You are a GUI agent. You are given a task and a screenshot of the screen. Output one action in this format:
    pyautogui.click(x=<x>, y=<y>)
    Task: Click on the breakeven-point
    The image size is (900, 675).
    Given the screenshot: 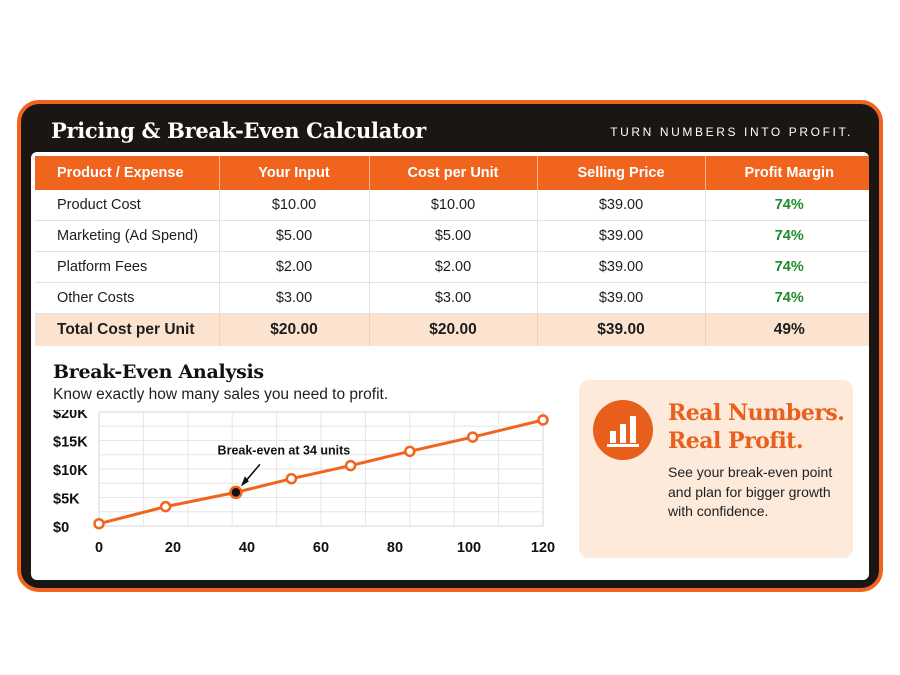 What is the action you would take?
    pyautogui.click(x=236, y=492)
    